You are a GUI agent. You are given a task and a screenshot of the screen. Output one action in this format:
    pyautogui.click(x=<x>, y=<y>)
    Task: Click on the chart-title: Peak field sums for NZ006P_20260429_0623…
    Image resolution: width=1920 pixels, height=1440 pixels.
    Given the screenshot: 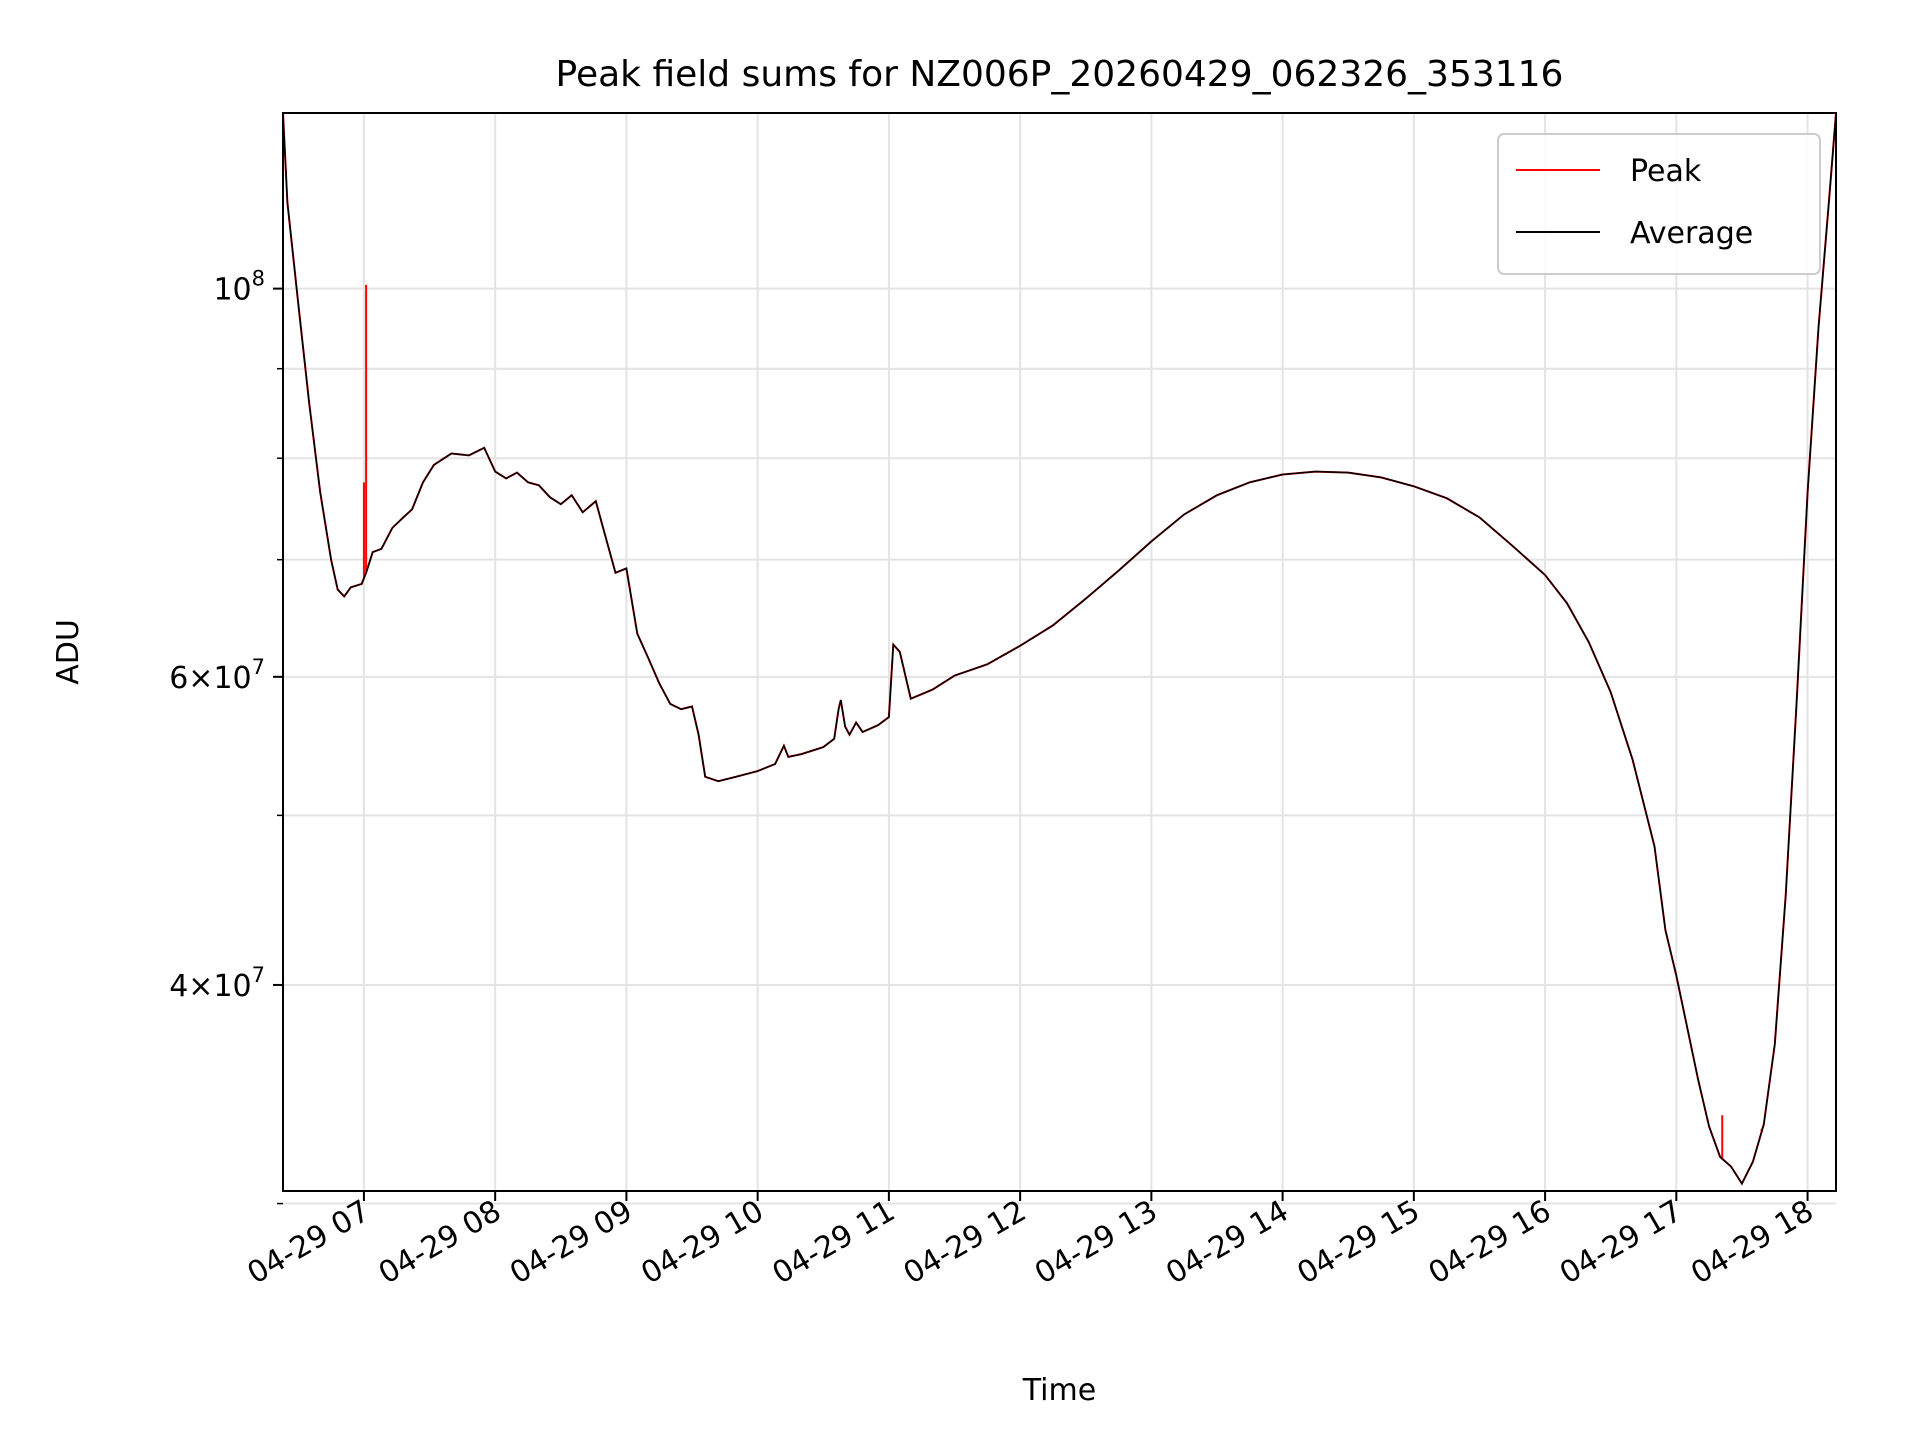 What is the action you would take?
    pyautogui.click(x=1060, y=74)
    